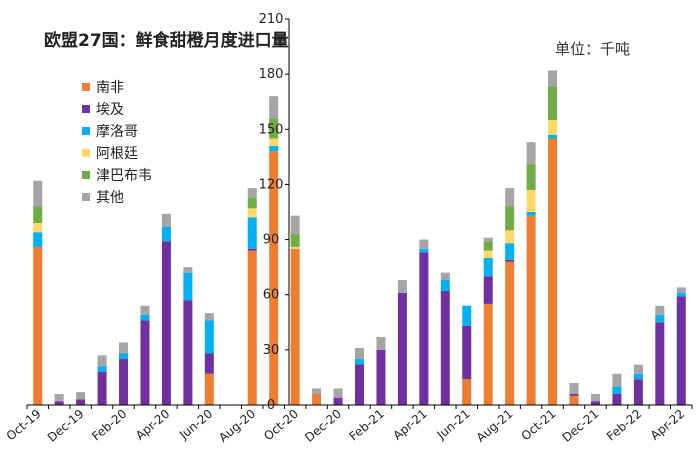 This screenshot has height=467, width=700. Describe the element at coordinates (166, 41) in the screenshot. I see `chart-title: 欧盟27国：鲜食甜橙月度进口量` at that location.